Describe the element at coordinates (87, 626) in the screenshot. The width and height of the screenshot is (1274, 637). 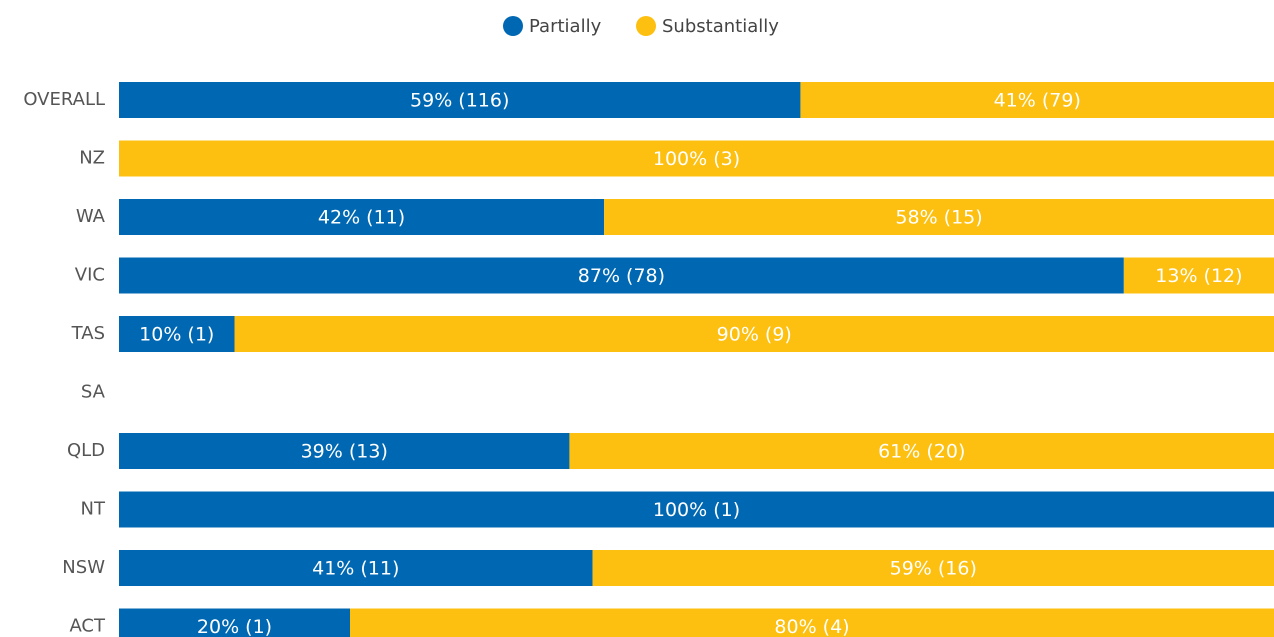
I see `category-label: ACT` at that location.